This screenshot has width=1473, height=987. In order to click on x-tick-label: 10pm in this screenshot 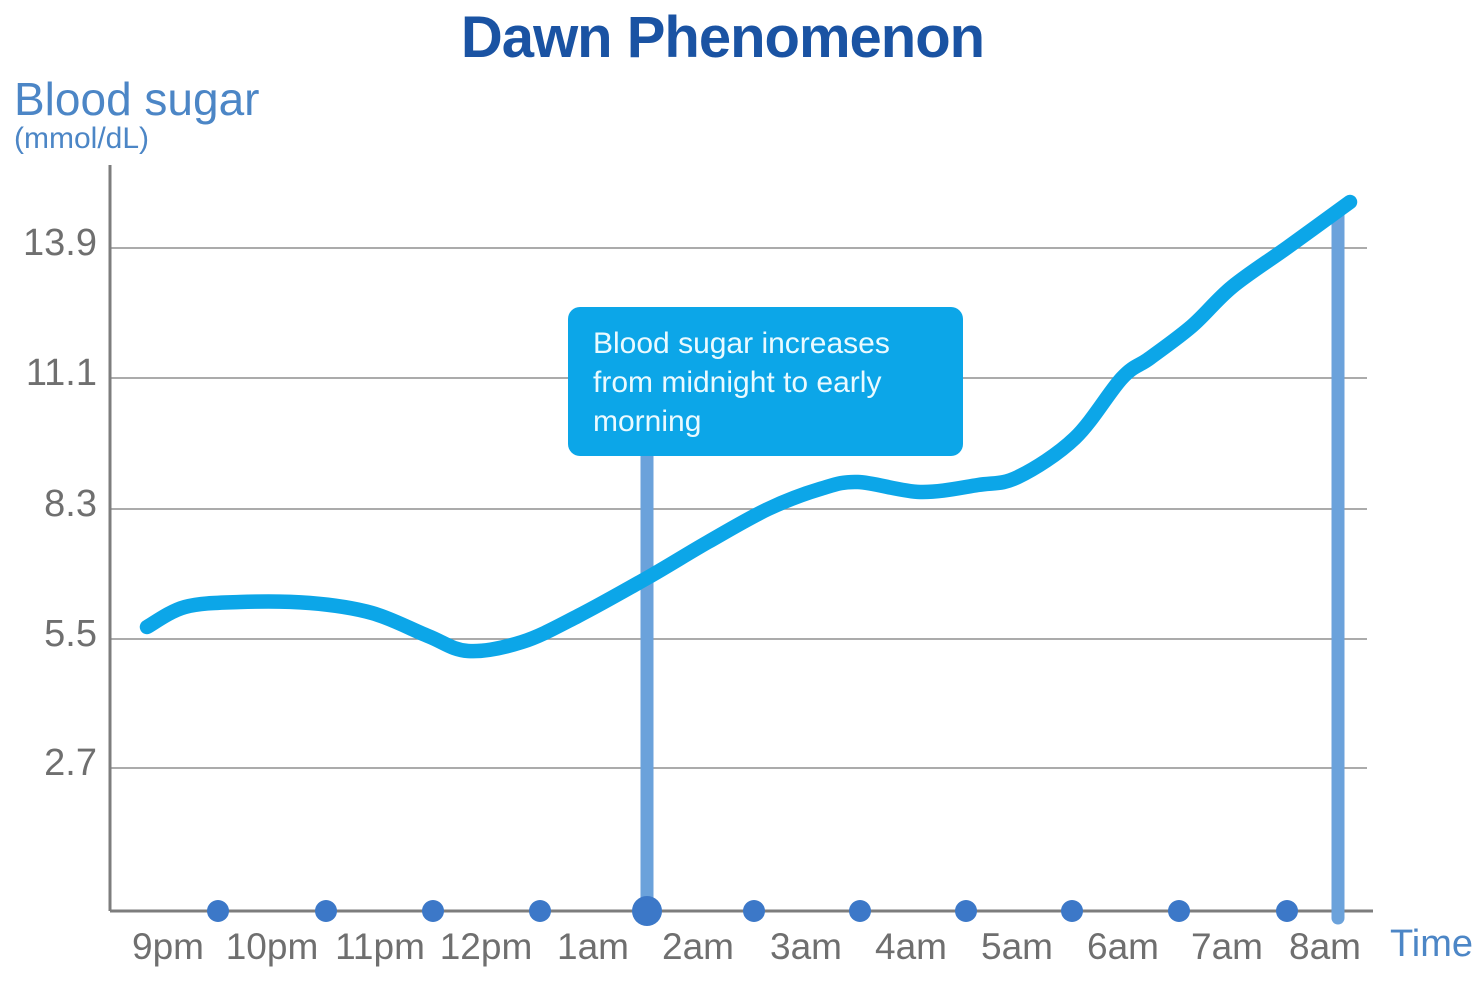, I will do `click(272, 946)`.